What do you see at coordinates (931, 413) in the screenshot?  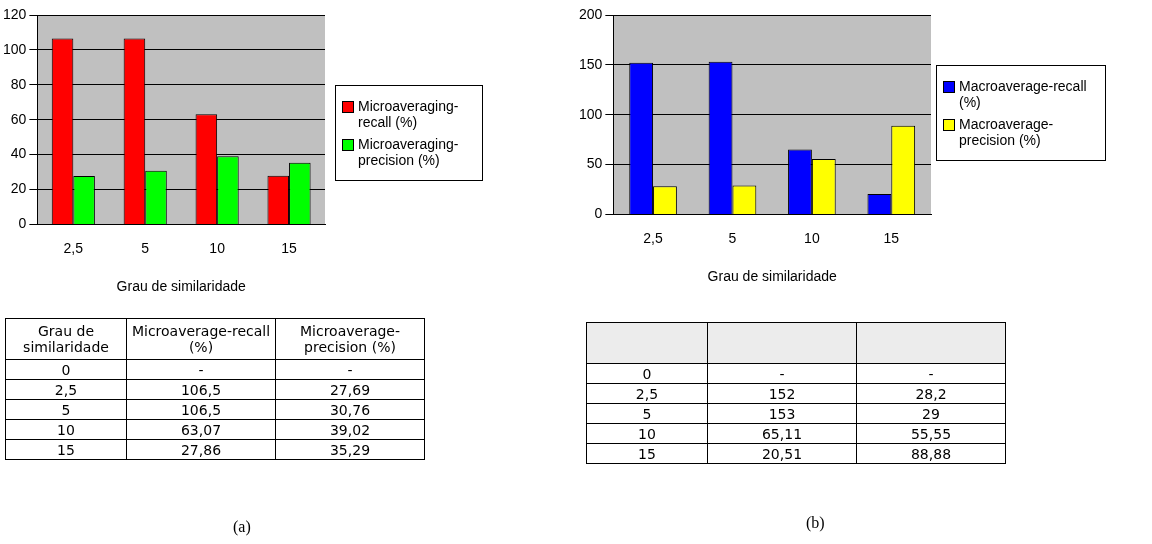 I see `text: 29` at bounding box center [931, 413].